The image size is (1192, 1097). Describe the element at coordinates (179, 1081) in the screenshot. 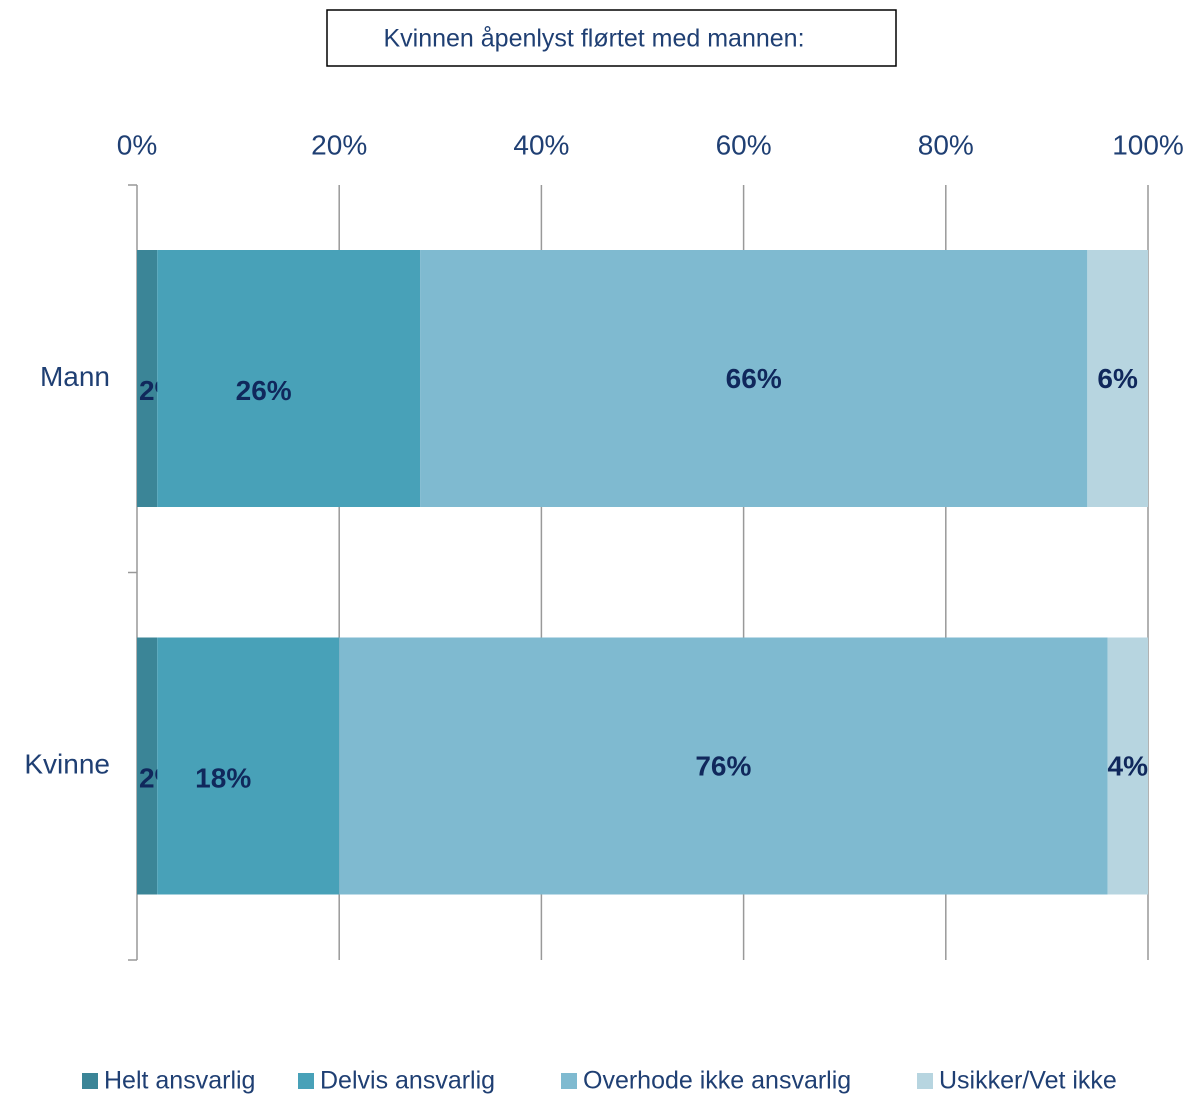

I see `legend-label: Helt ansvarlig` at that location.